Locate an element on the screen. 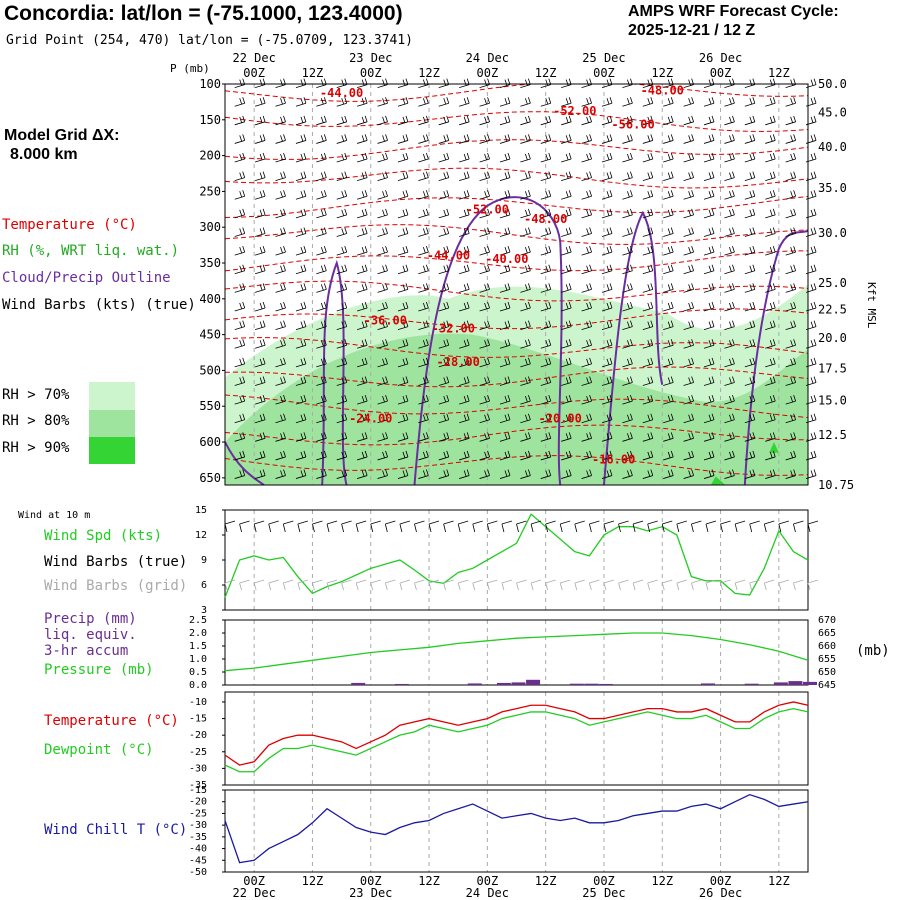 This screenshot has height=900, width=900. height-tick-label: 22.5 is located at coordinates (832, 310).